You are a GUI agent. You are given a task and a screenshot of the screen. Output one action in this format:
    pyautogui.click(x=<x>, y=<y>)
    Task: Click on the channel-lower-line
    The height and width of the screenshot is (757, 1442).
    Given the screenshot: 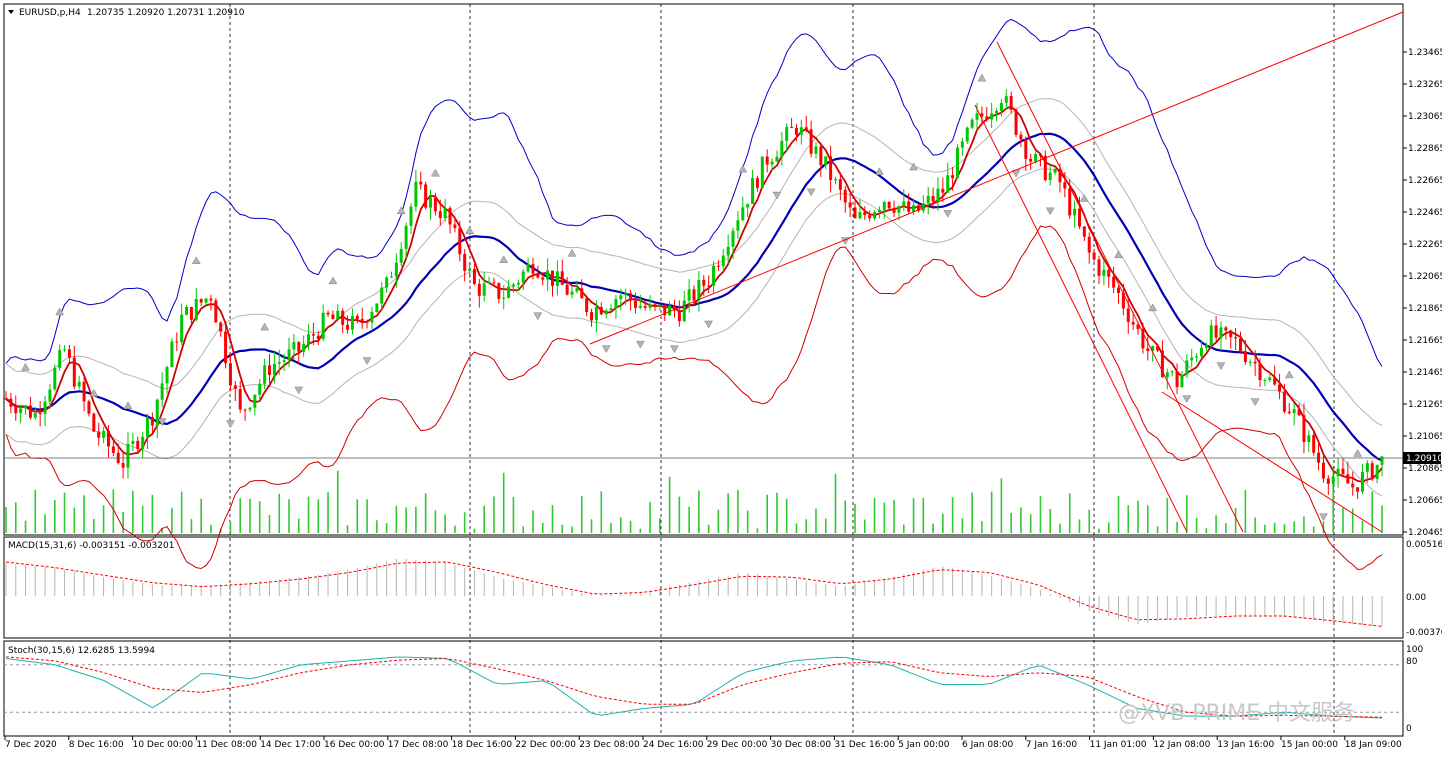 What is the action you would take?
    pyautogui.click(x=1081, y=318)
    